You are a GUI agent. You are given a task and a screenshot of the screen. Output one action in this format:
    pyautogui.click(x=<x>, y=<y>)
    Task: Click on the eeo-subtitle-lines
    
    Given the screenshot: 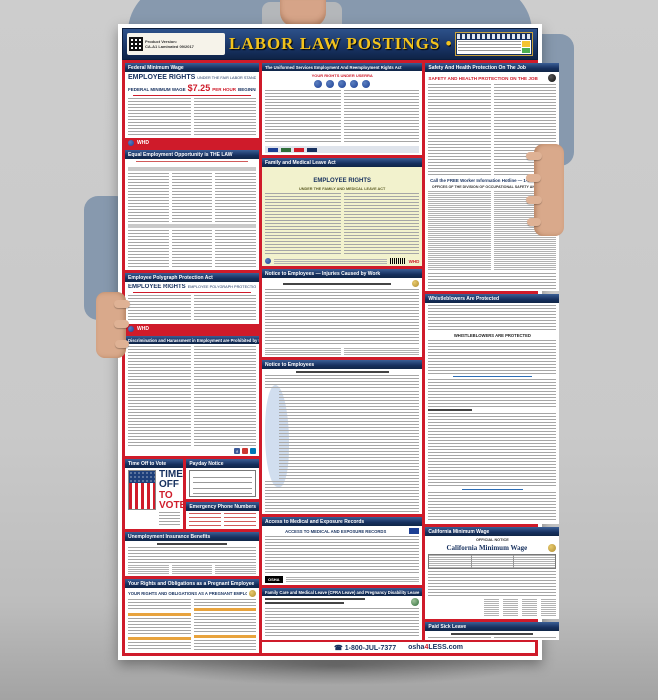 What is the action you would take?
    pyautogui.click(x=192, y=163)
    